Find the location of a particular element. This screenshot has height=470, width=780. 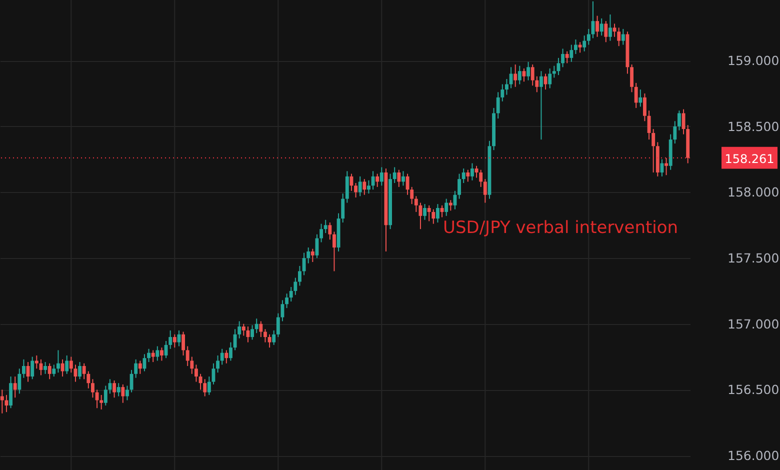

y-tick-label: 157.500 is located at coordinates (754, 258).